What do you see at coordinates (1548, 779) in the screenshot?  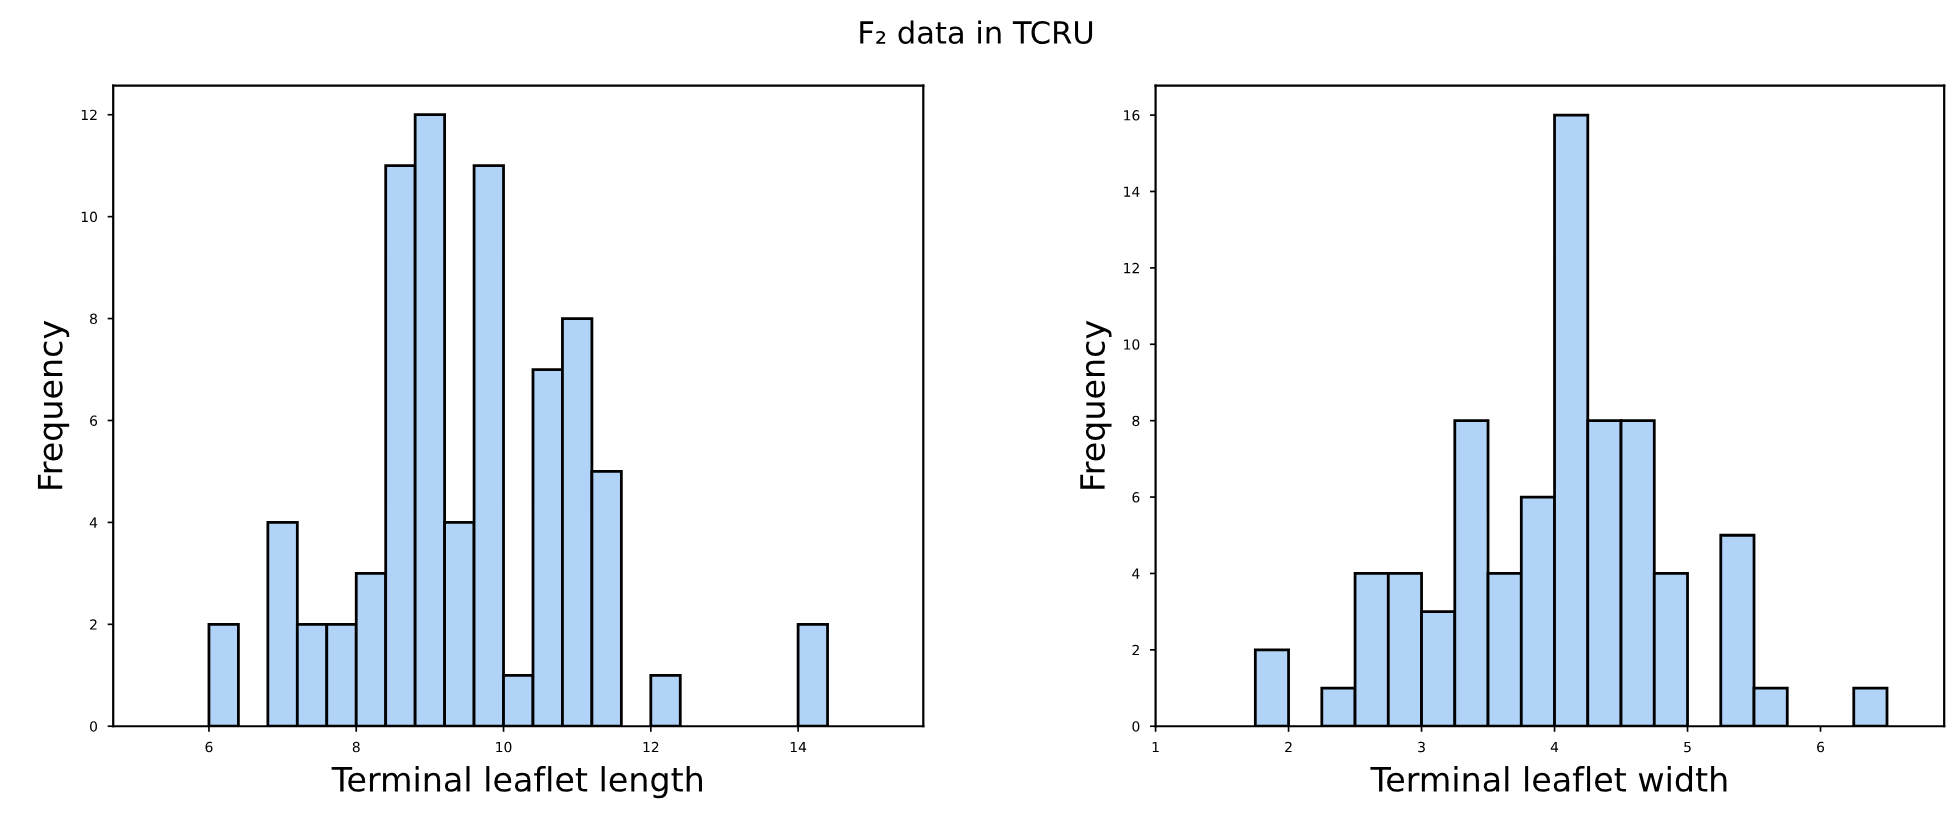 I see `x-axis-title: Terminal leaflet width` at bounding box center [1548, 779].